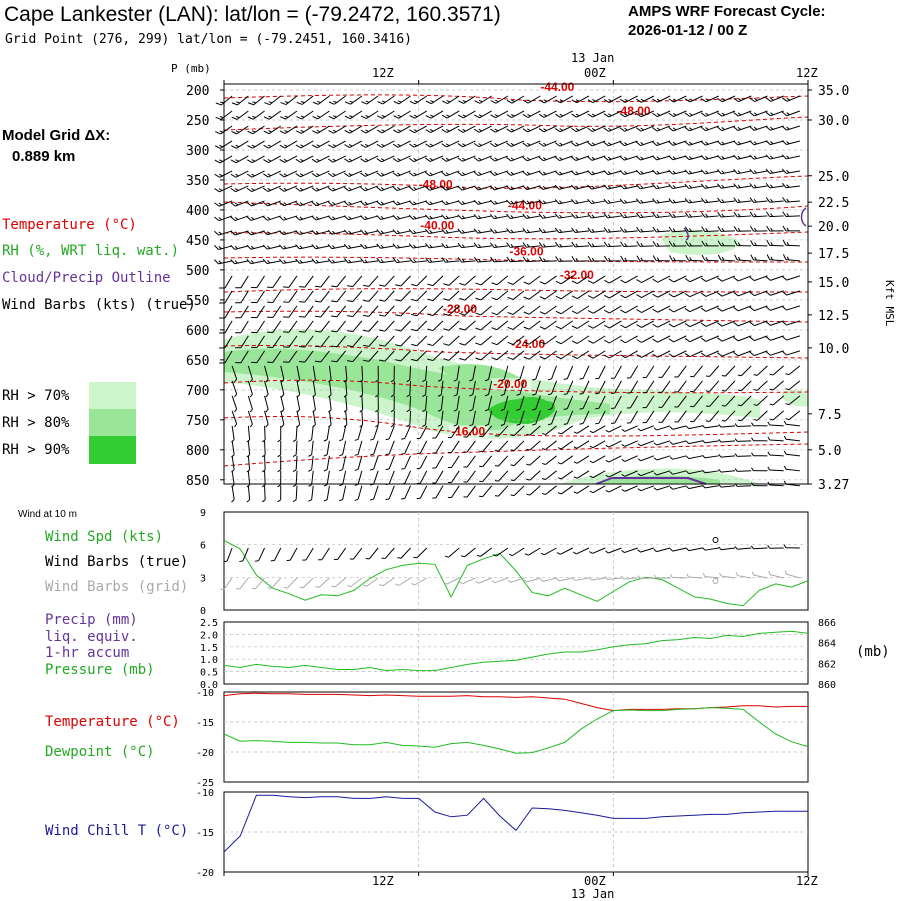  What do you see at coordinates (694, 548) in the screenshot?
I see `wind10m-barb-true` at bounding box center [694, 548].